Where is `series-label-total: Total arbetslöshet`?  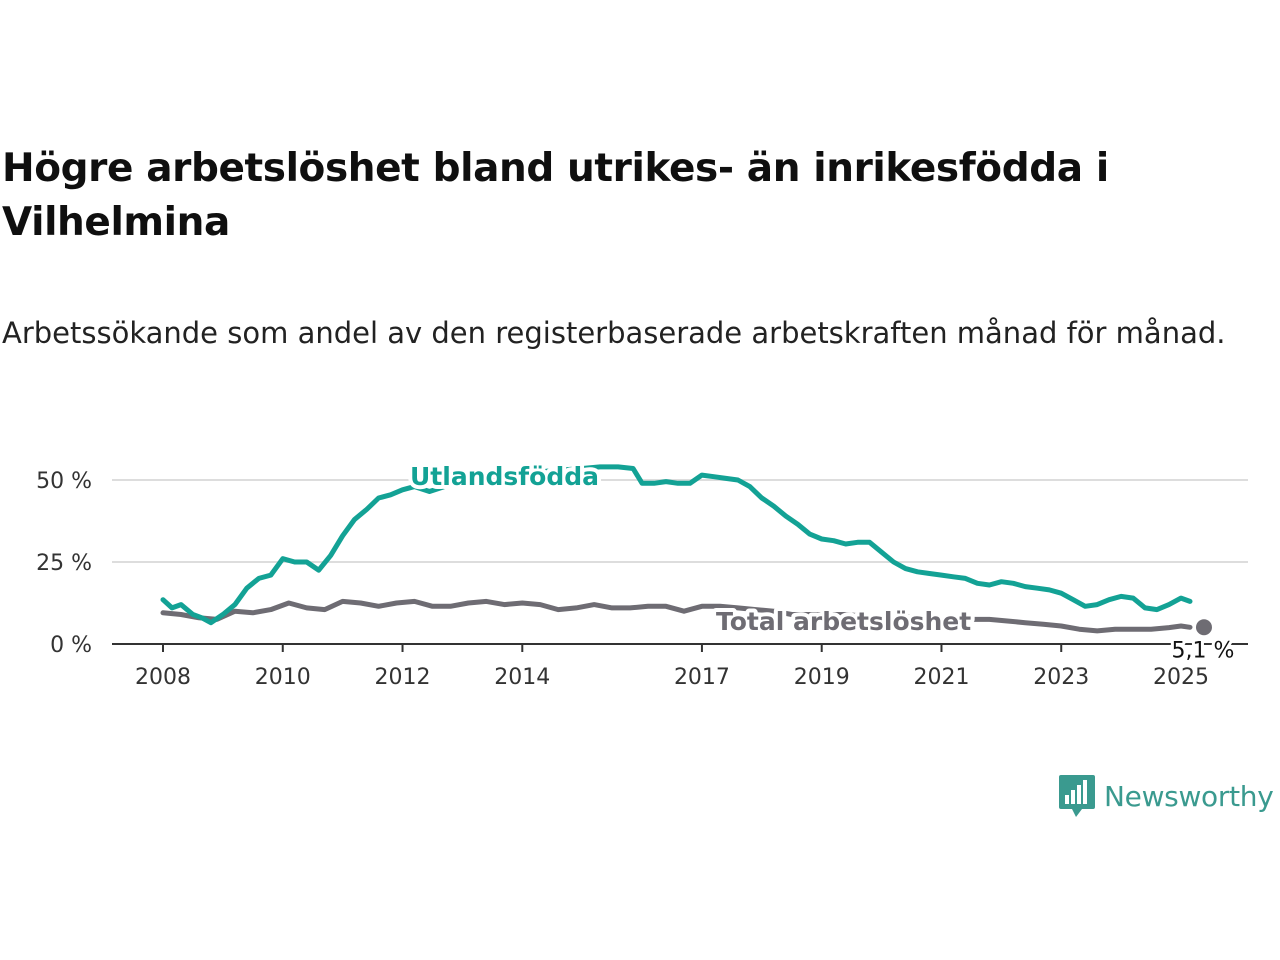 series-label-total: Total arbetslöshet is located at coordinates (843, 621).